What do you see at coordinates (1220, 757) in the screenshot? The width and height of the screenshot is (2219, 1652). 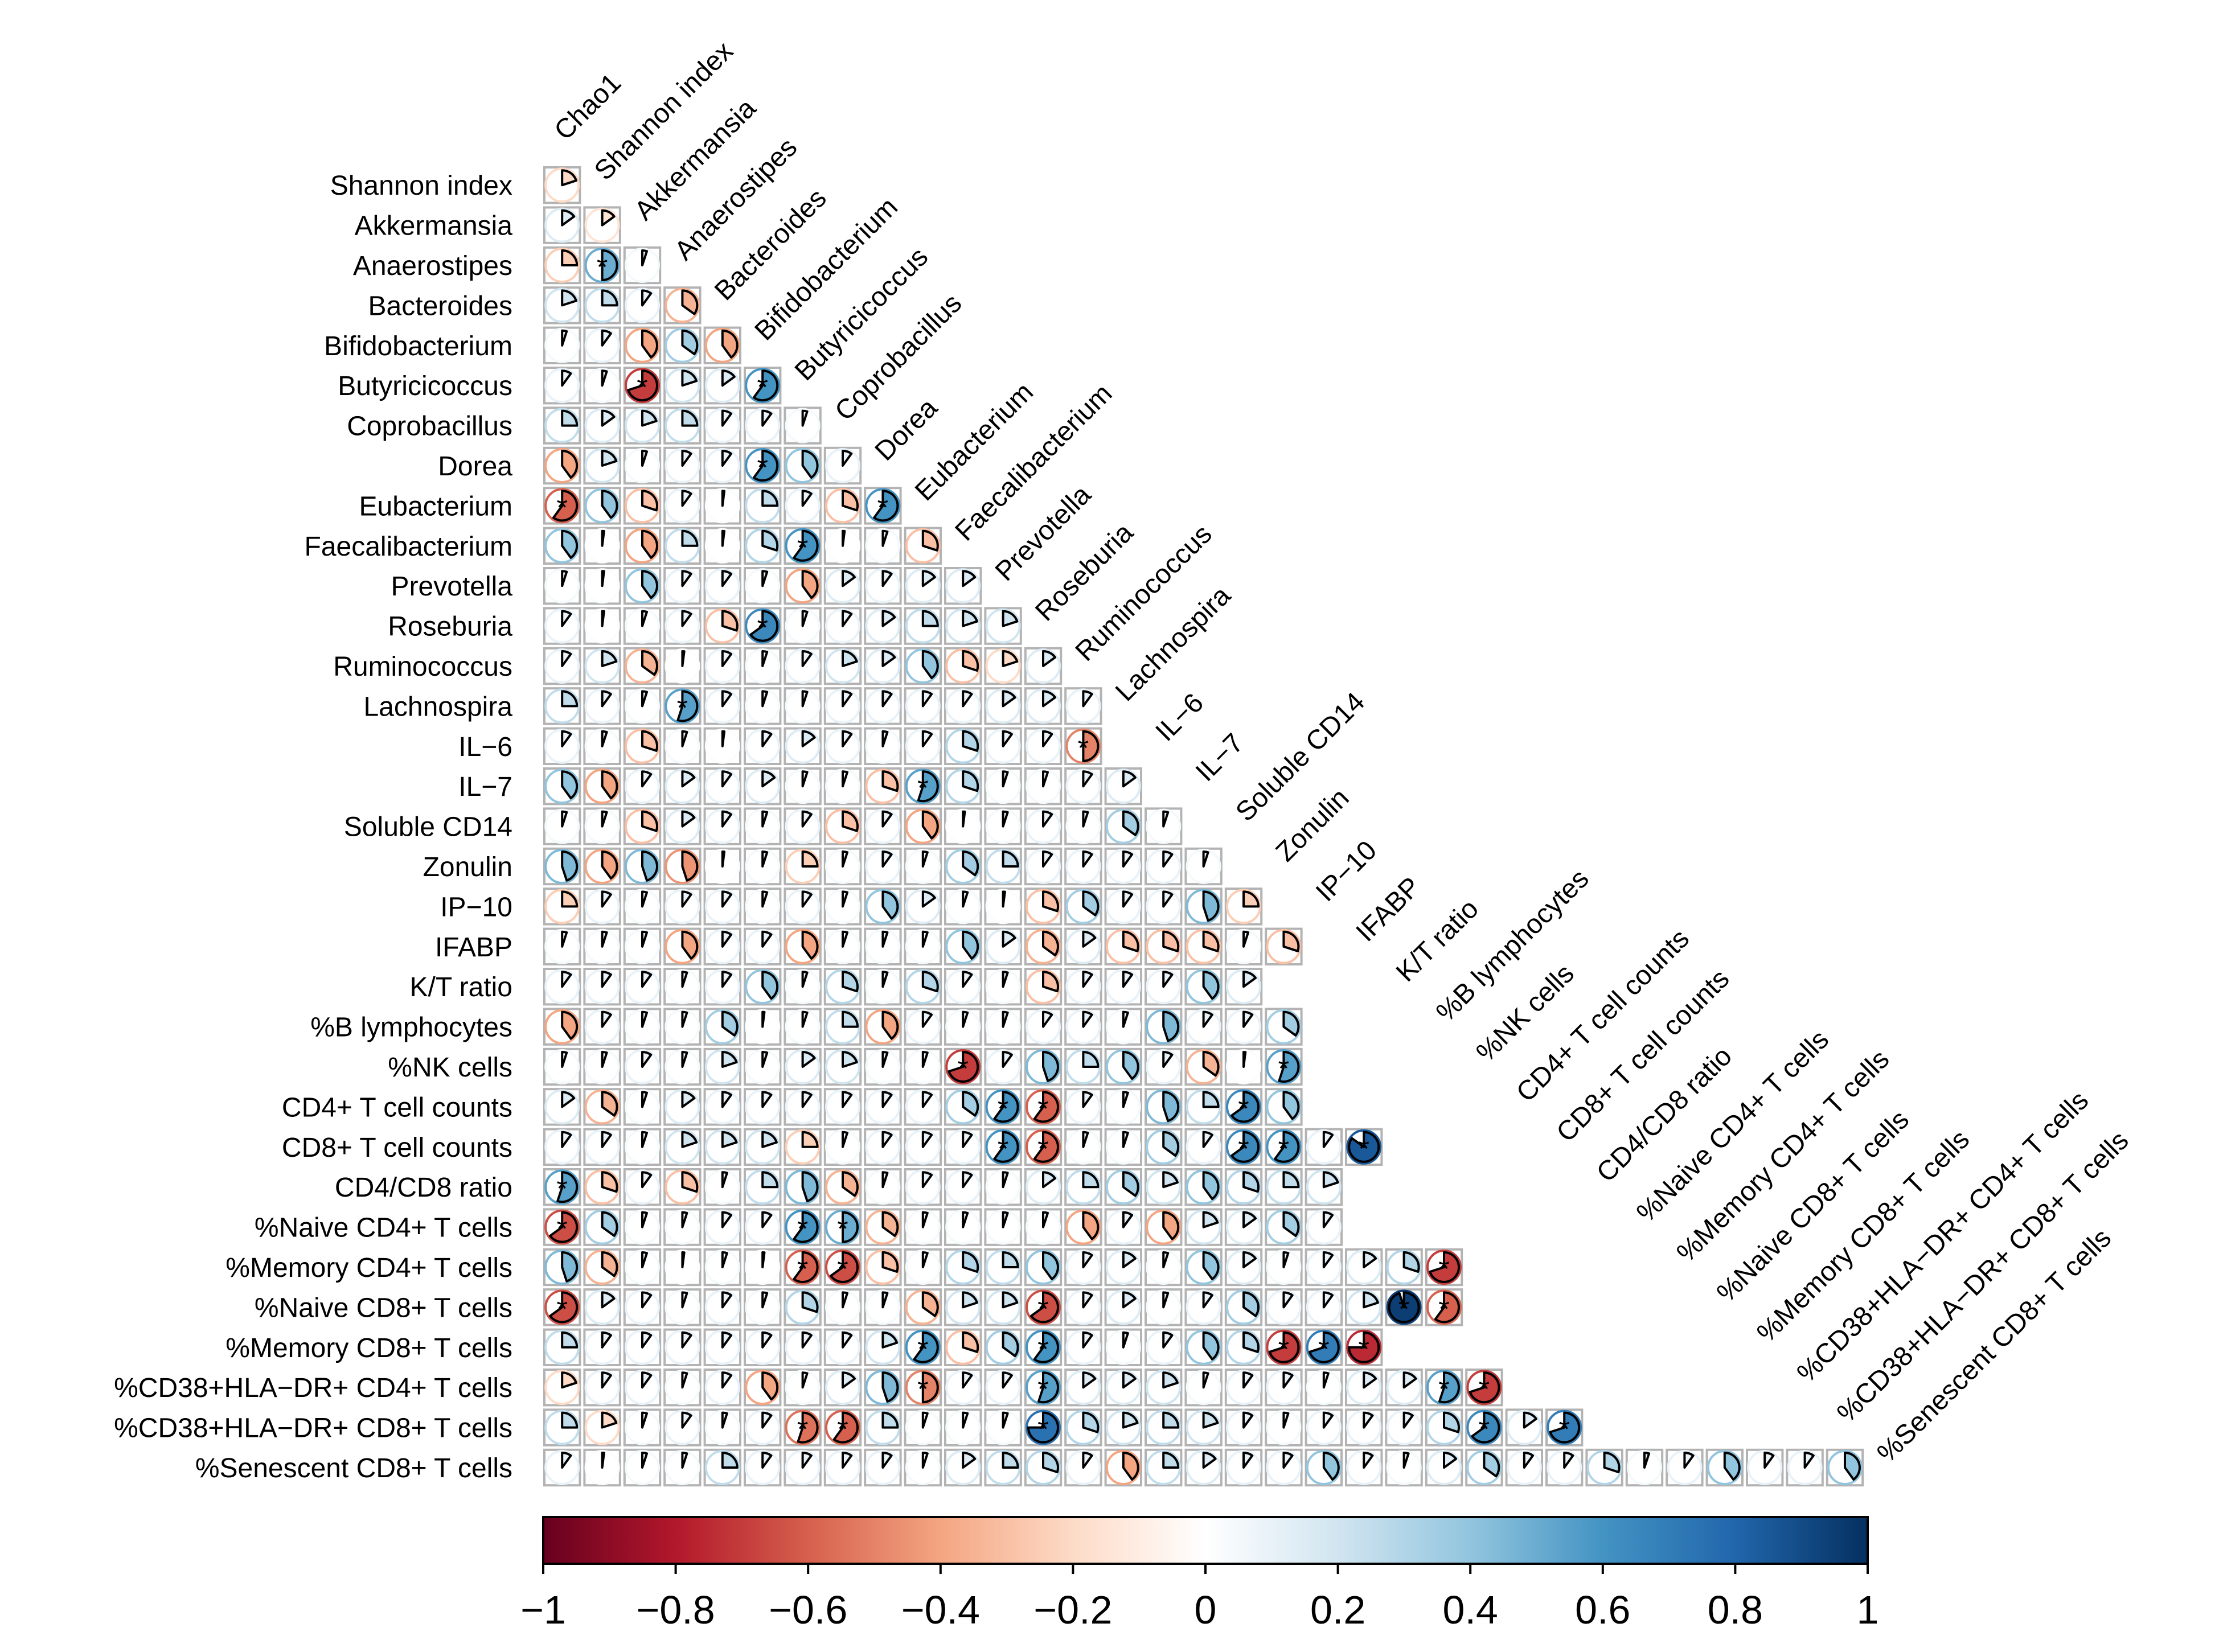 I see `column-label: IL−7` at bounding box center [1220, 757].